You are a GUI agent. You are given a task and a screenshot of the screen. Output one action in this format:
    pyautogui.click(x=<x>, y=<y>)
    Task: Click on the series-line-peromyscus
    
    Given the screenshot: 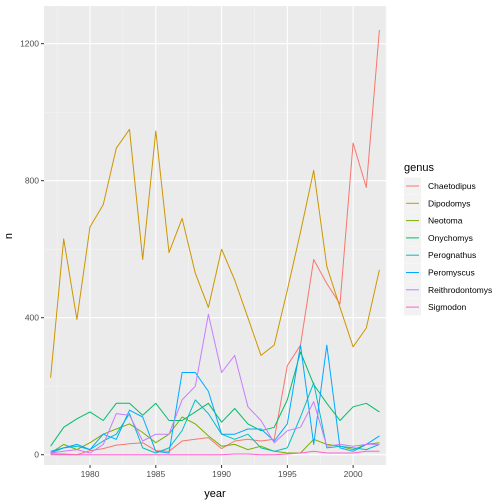 What is the action you would take?
    pyautogui.click(x=215, y=399)
    